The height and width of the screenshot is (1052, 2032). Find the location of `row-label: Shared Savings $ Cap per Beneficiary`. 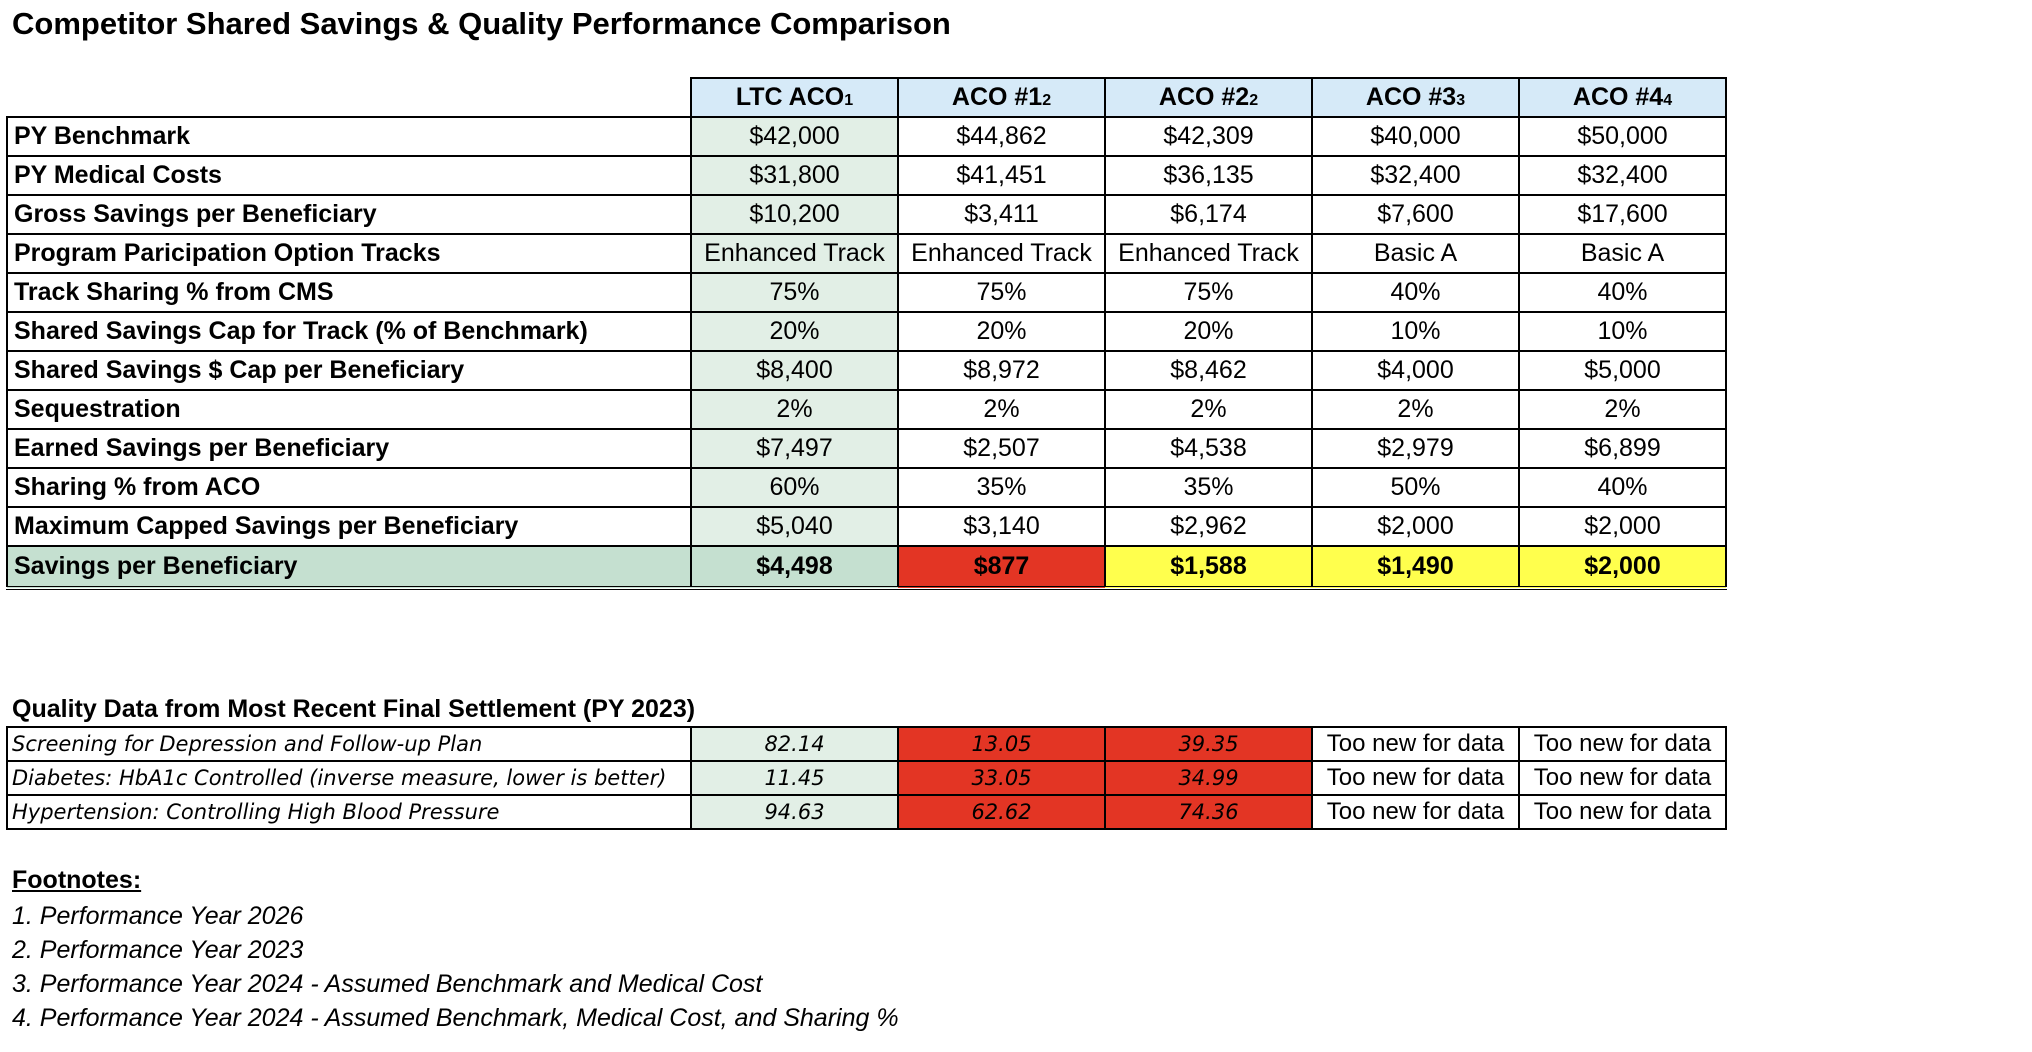

row-label: Shared Savings $ Cap per Beneficiary is located at coordinates (349, 370).